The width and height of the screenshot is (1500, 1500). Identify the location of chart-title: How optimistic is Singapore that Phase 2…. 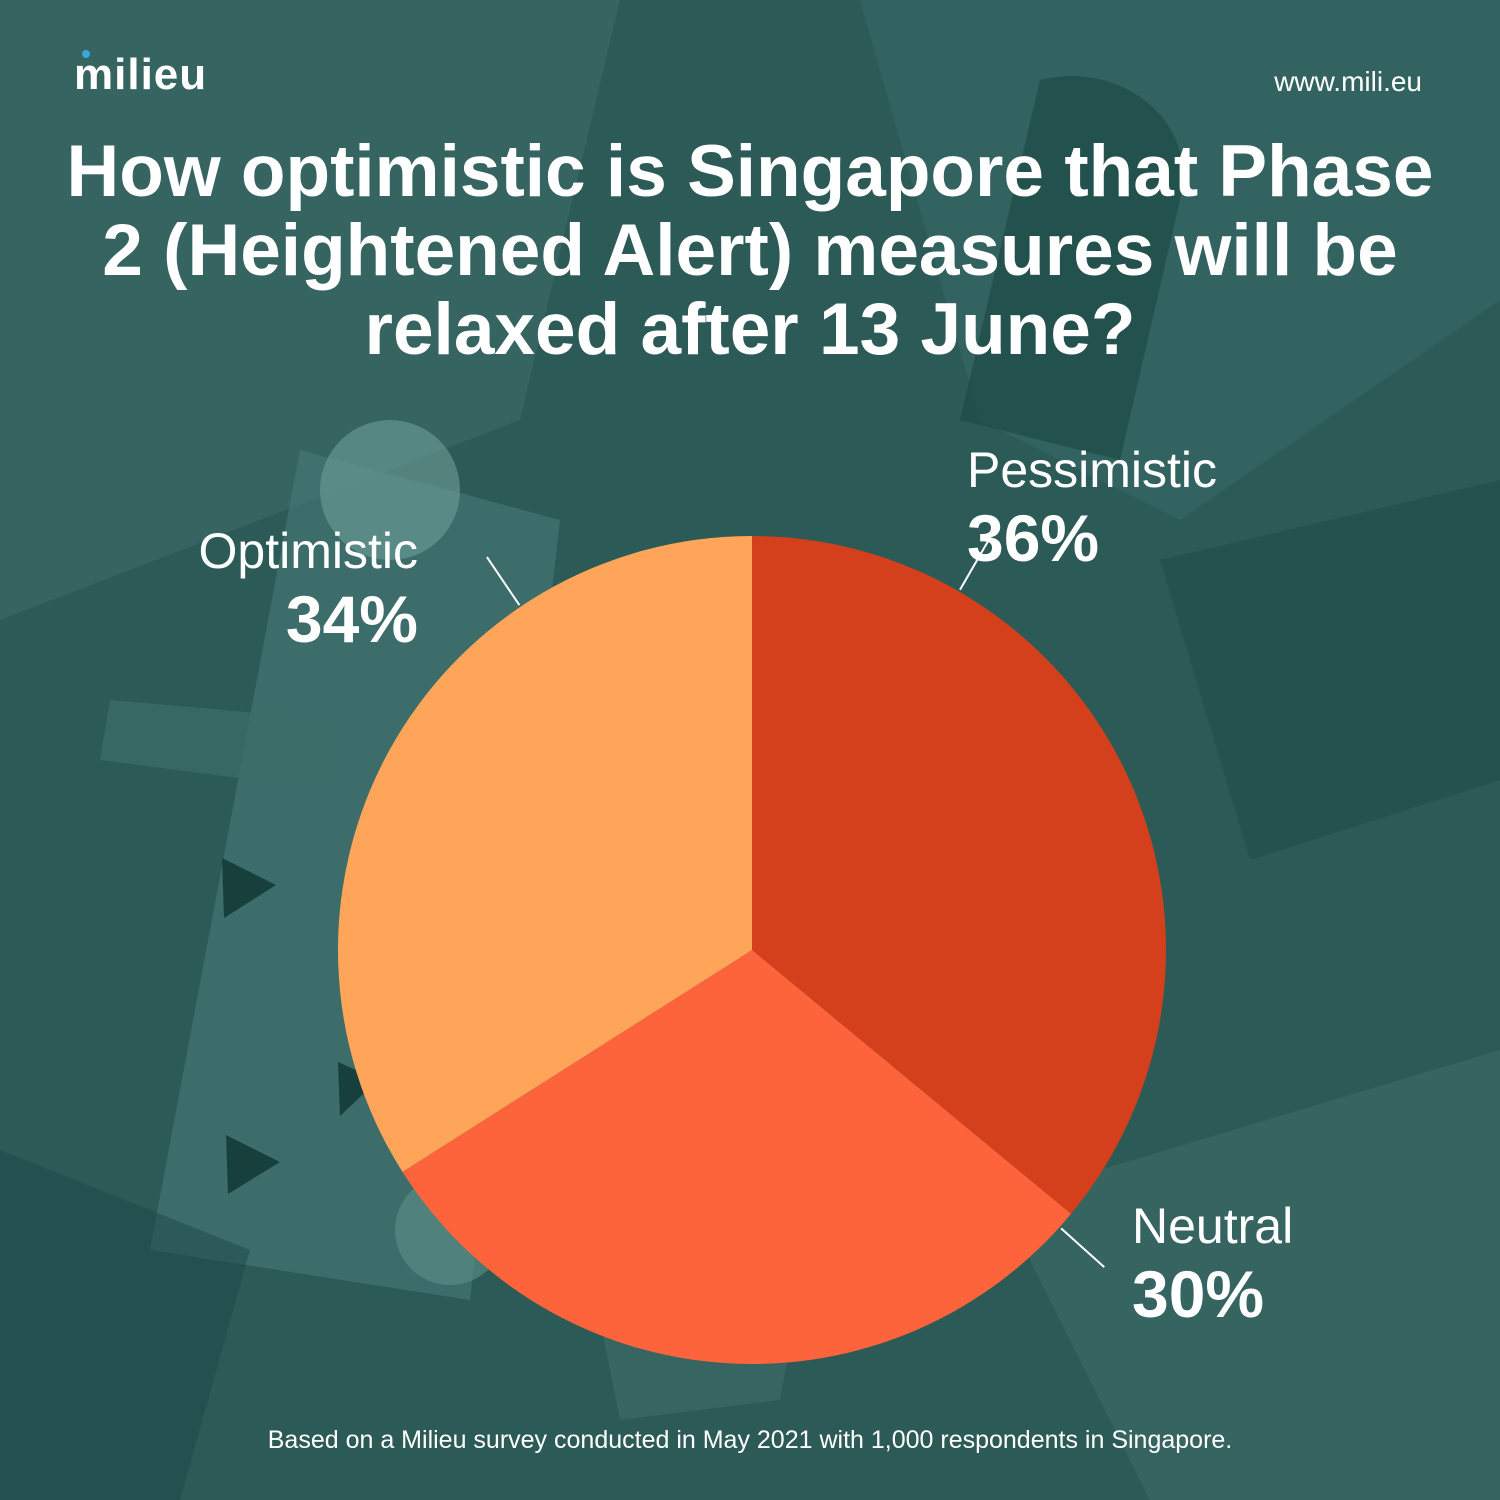
(750, 250).